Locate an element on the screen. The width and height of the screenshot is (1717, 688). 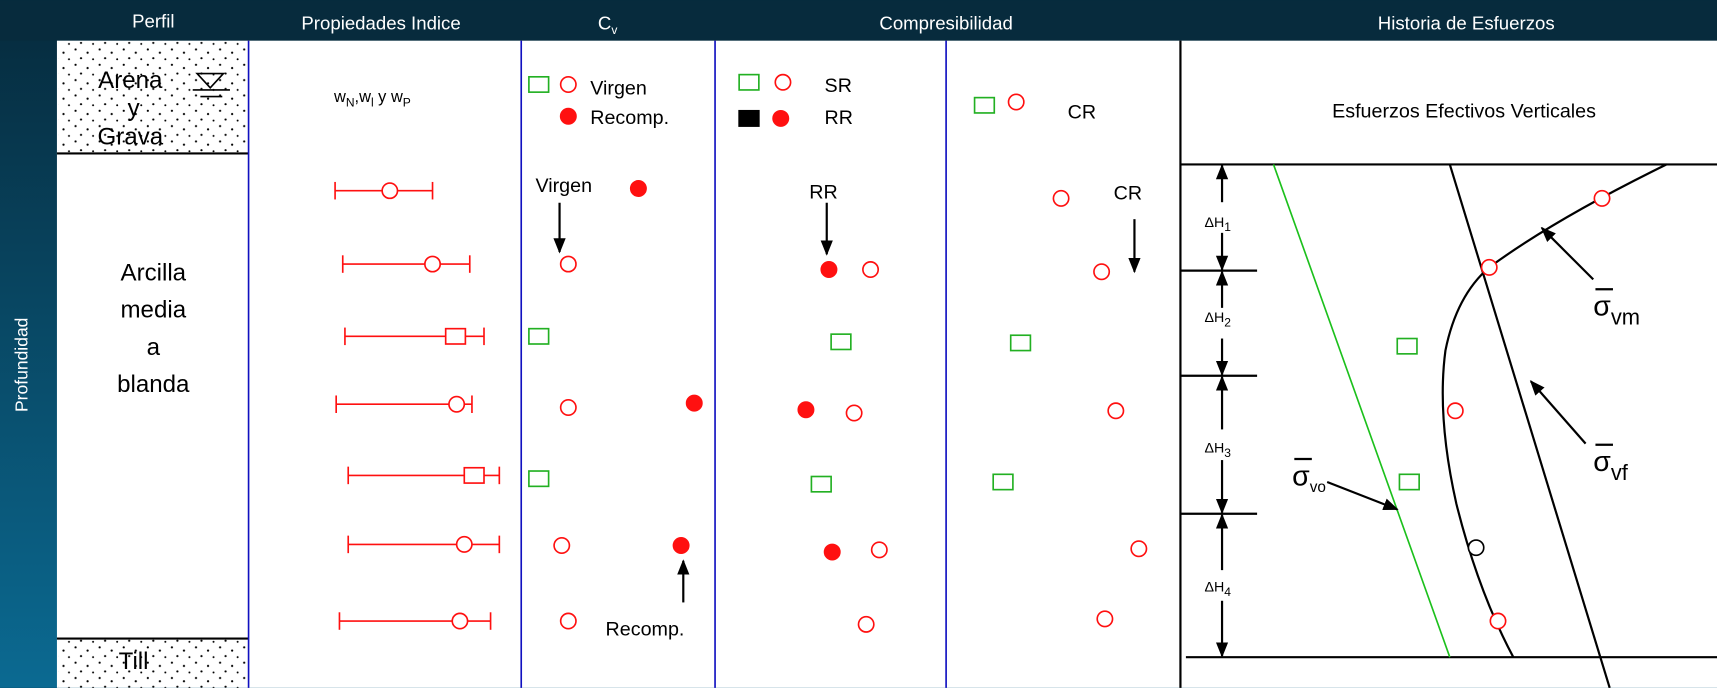
index-label: wN,wl y wP is located at coordinates (372, 98).